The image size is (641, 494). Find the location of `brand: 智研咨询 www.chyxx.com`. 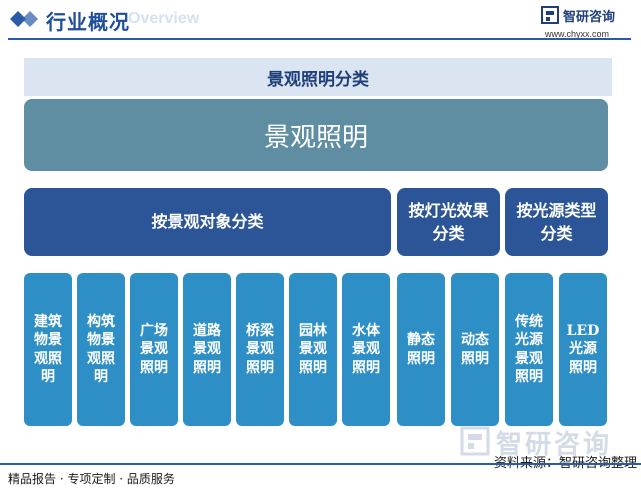

brand: 智研咨询 www.chyxx.com is located at coordinates (586, 23).